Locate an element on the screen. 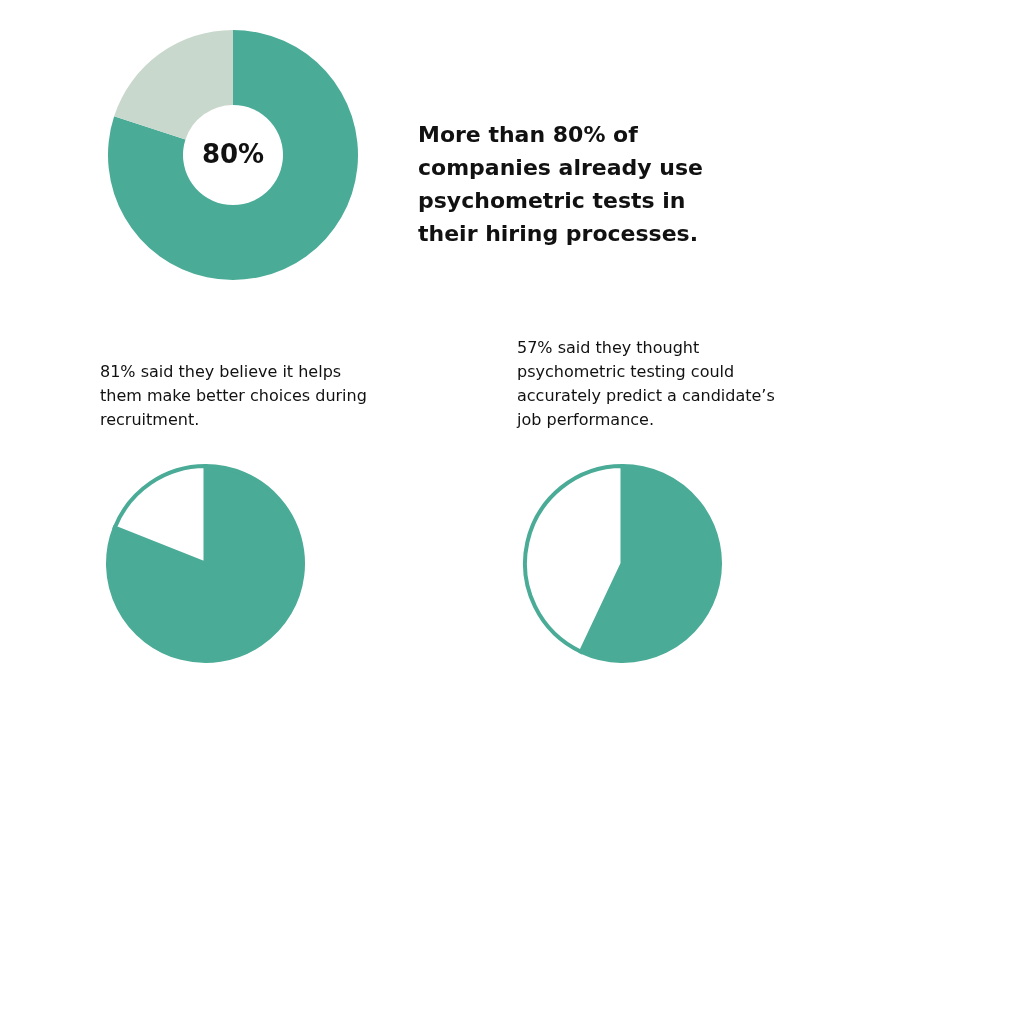 The width and height of the screenshot is (1024, 1024). data-label: 80% is located at coordinates (233, 154).